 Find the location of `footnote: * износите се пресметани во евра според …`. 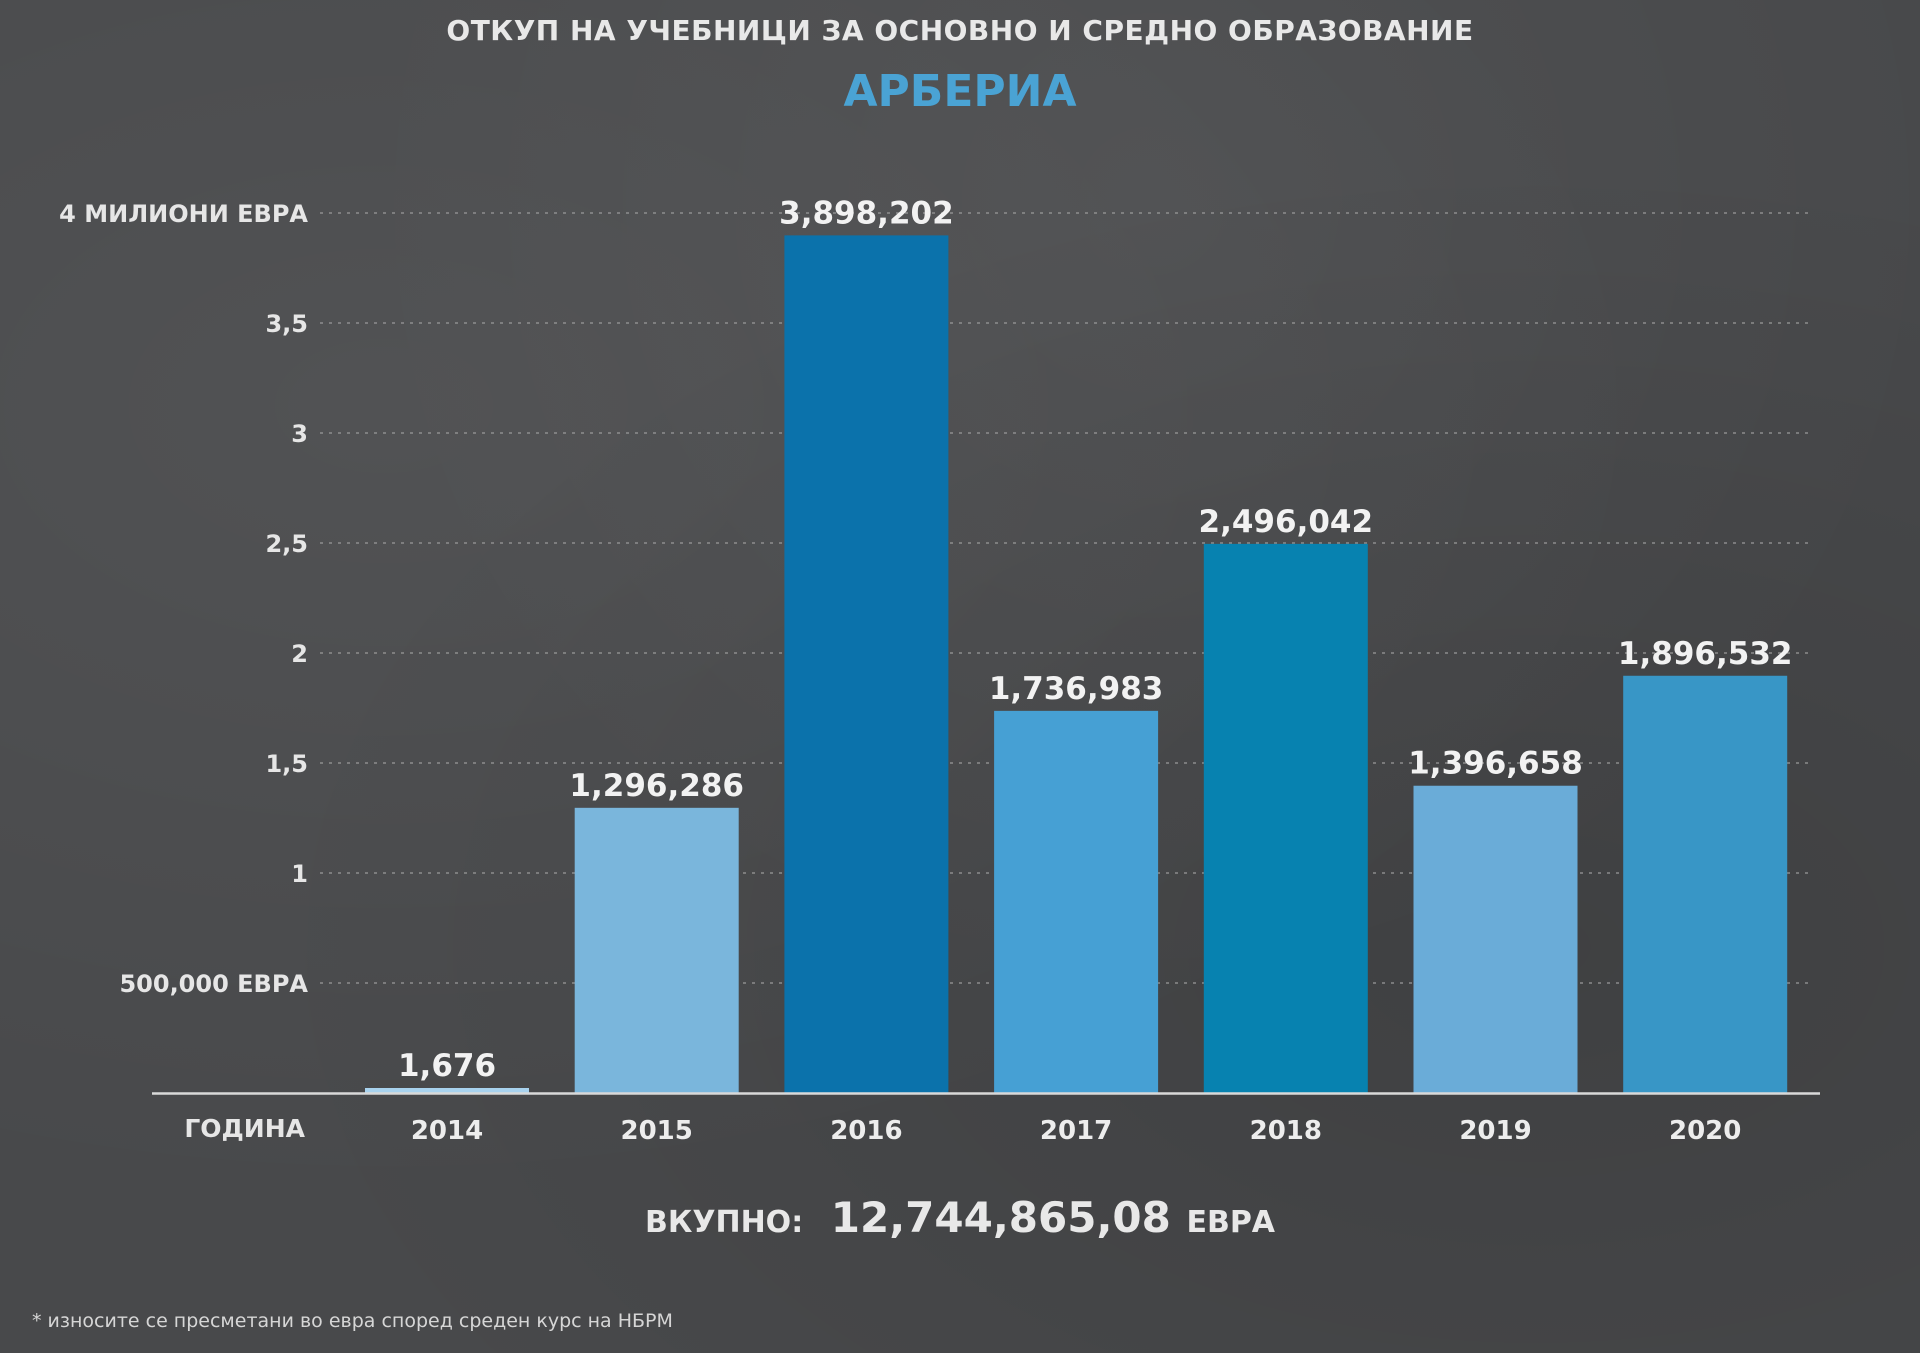

footnote: * износите се пресметани во евра според … is located at coordinates (352, 1321).